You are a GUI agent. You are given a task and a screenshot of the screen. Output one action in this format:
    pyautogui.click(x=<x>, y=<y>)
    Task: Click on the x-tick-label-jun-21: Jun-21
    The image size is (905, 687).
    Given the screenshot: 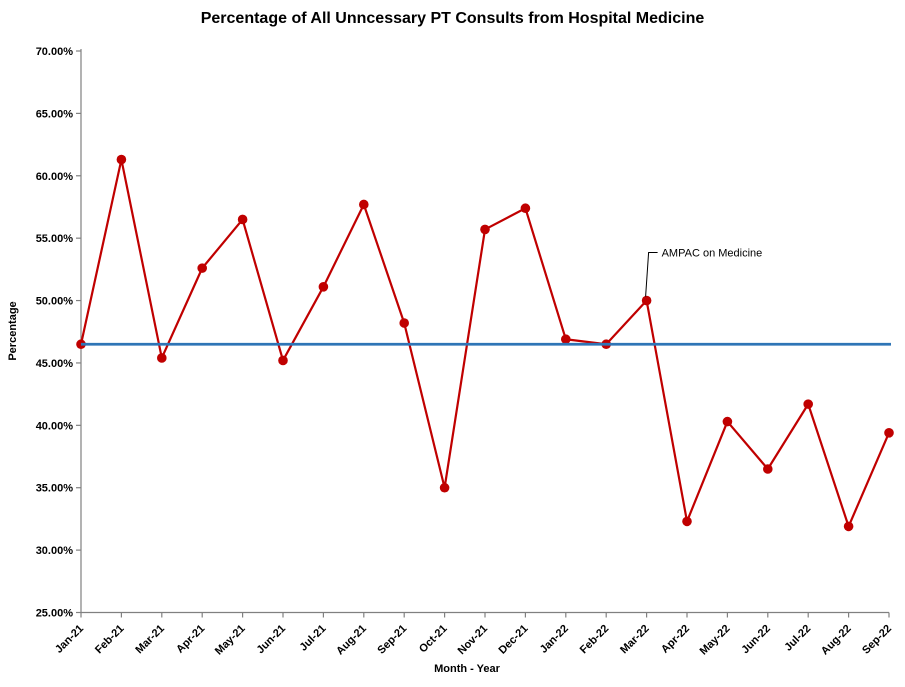 What is the action you would take?
    pyautogui.click(x=272, y=640)
    